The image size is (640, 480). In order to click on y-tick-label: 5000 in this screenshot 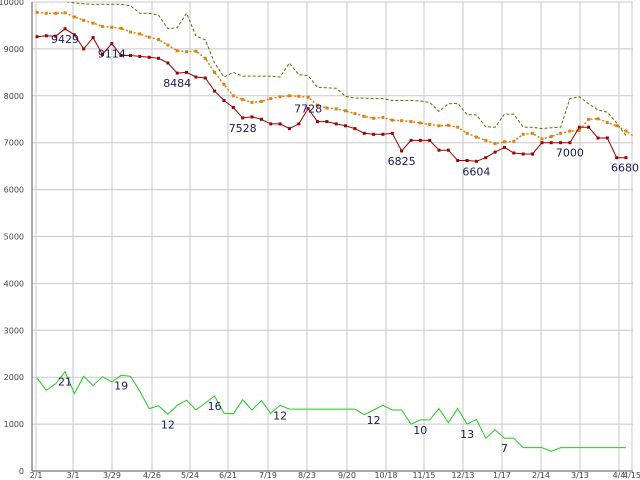, I will do `click(14, 237)`.